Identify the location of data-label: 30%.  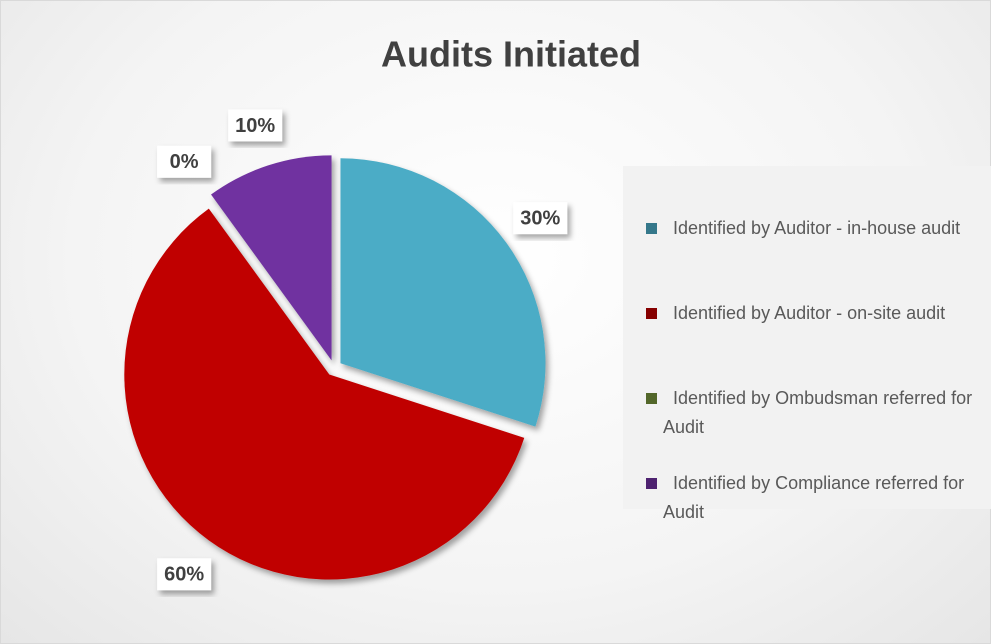
(540, 218).